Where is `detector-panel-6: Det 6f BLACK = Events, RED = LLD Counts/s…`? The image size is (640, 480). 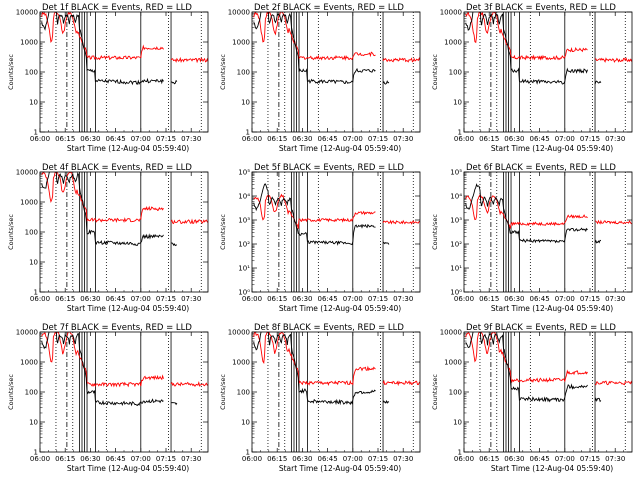
detector-panel-6: Det 6f BLACK = Events, RED = LLD Counts/s… is located at coordinates (532, 238).